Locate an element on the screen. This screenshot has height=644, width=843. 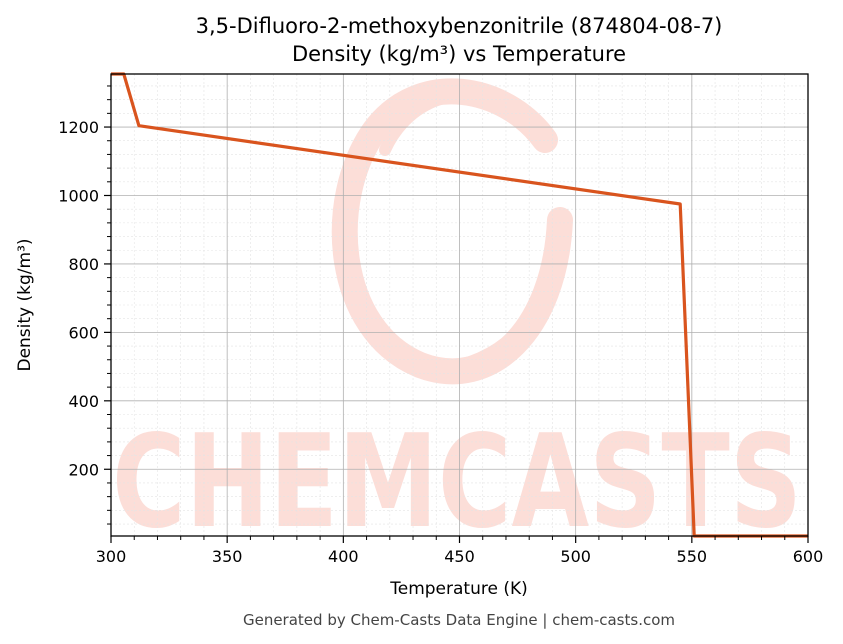
y-axis-label: Density (kg/m³) is located at coordinates (25, 304).